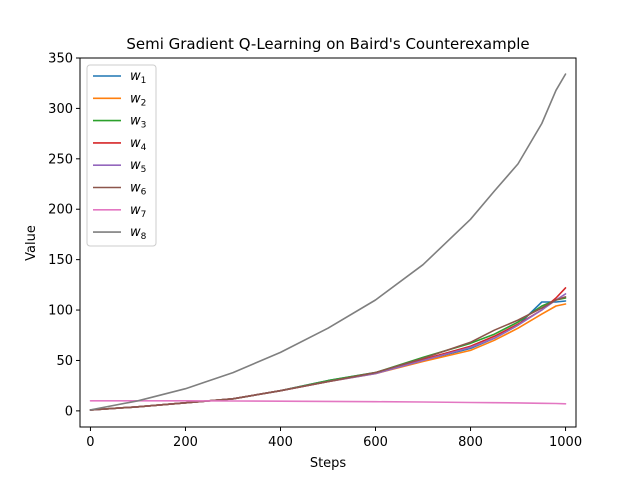 This screenshot has width=640, height=484. I want to click on y-axis: 0 50 100 150 200 250 300 350, so click(64, 235).